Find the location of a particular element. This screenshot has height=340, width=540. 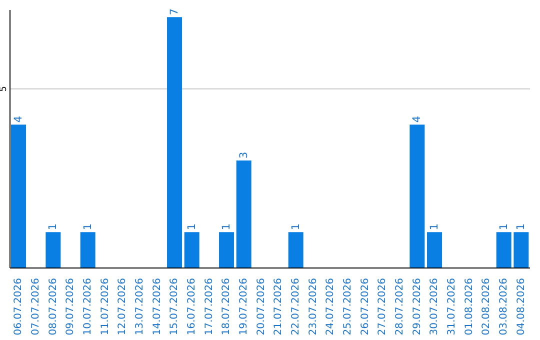

x-tick-label: 04.08.2026 is located at coordinates (521, 307).